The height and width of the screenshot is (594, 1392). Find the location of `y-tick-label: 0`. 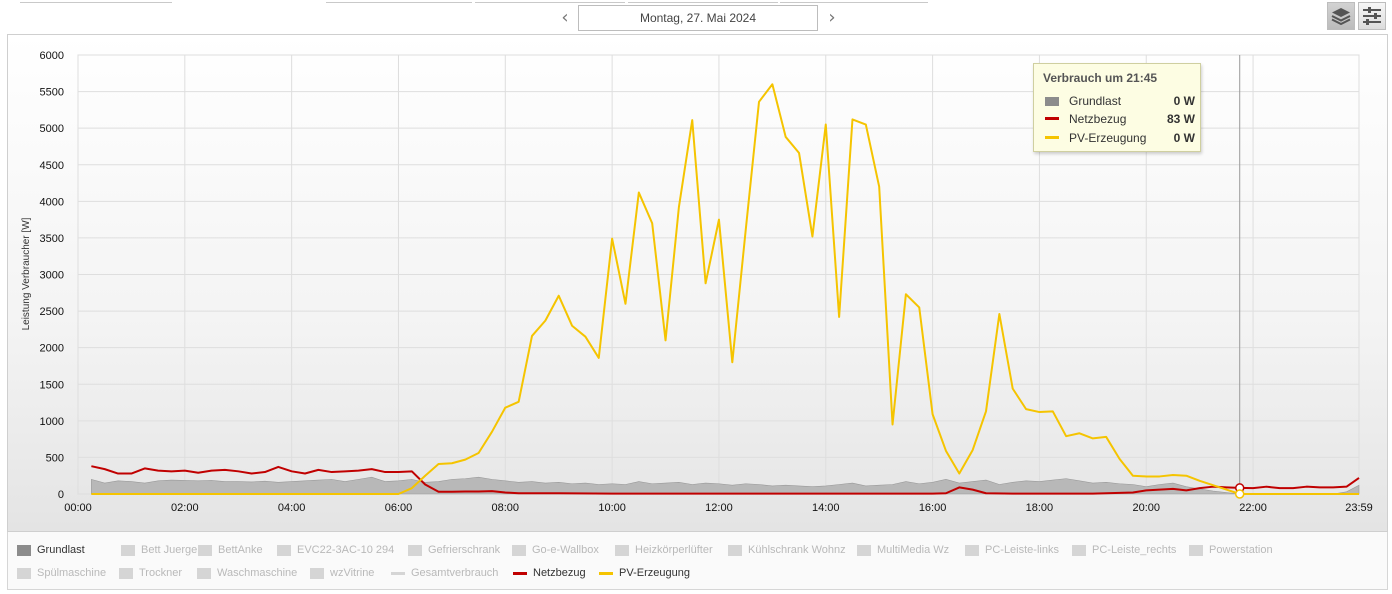

y-tick-label: 0 is located at coordinates (61, 495).